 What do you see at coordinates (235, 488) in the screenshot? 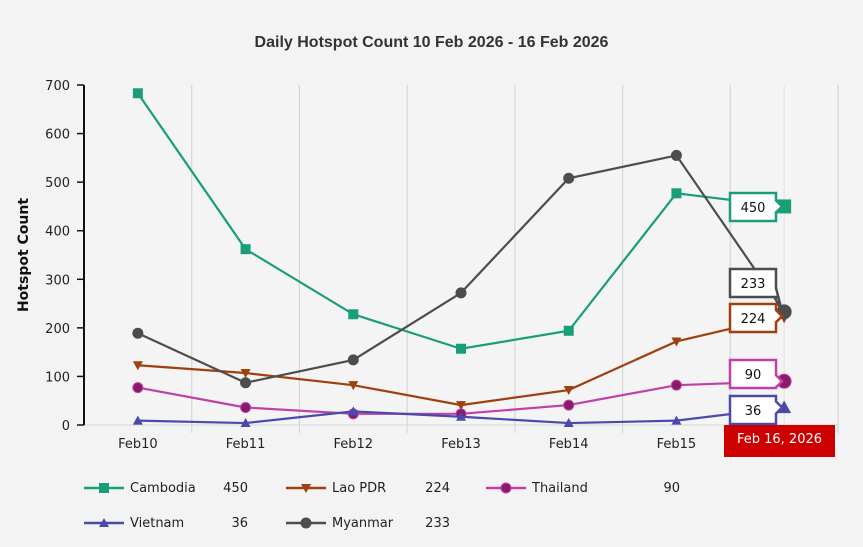
I see `legend-value: 450` at bounding box center [235, 488].